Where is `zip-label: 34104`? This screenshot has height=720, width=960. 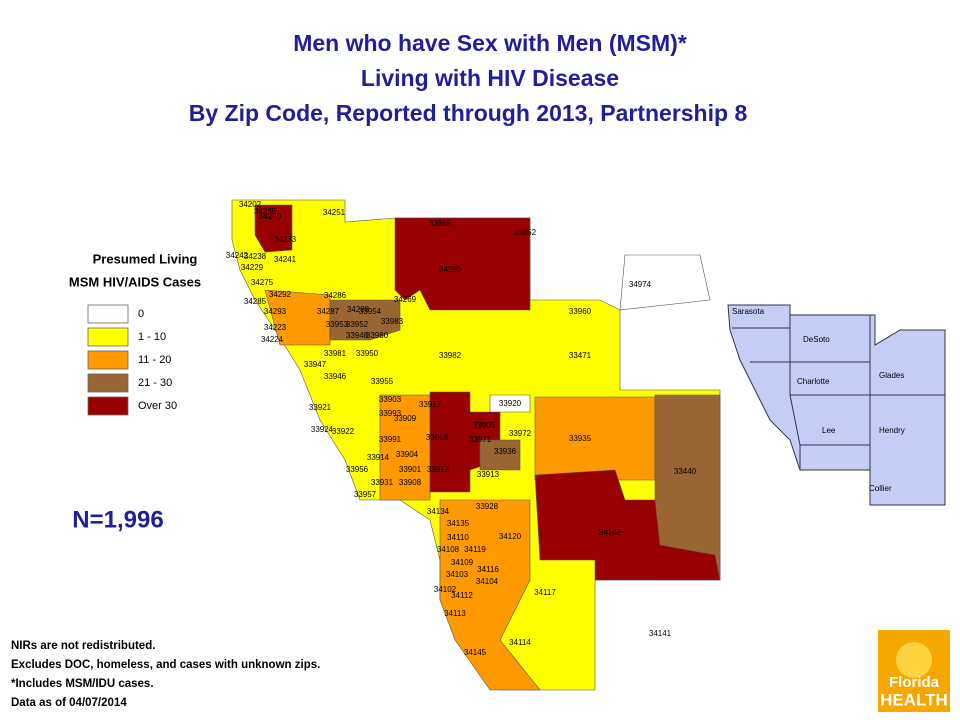 zip-label: 34104 is located at coordinates (487, 581).